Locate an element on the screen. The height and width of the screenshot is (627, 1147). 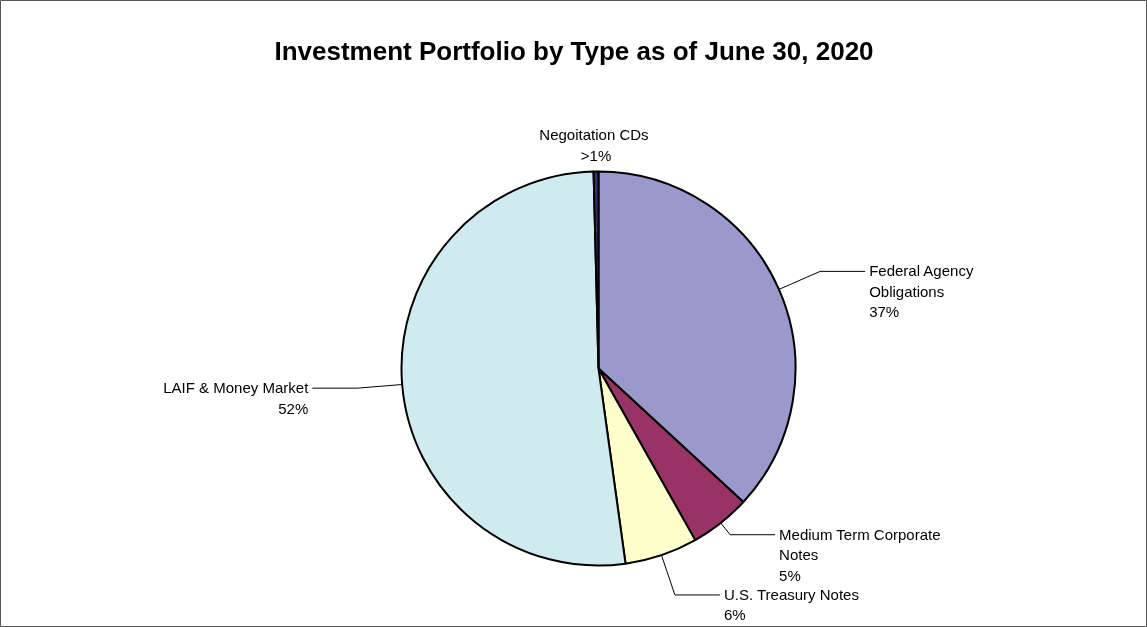
slice-label: Negoitation CDs is located at coordinates (594, 135).